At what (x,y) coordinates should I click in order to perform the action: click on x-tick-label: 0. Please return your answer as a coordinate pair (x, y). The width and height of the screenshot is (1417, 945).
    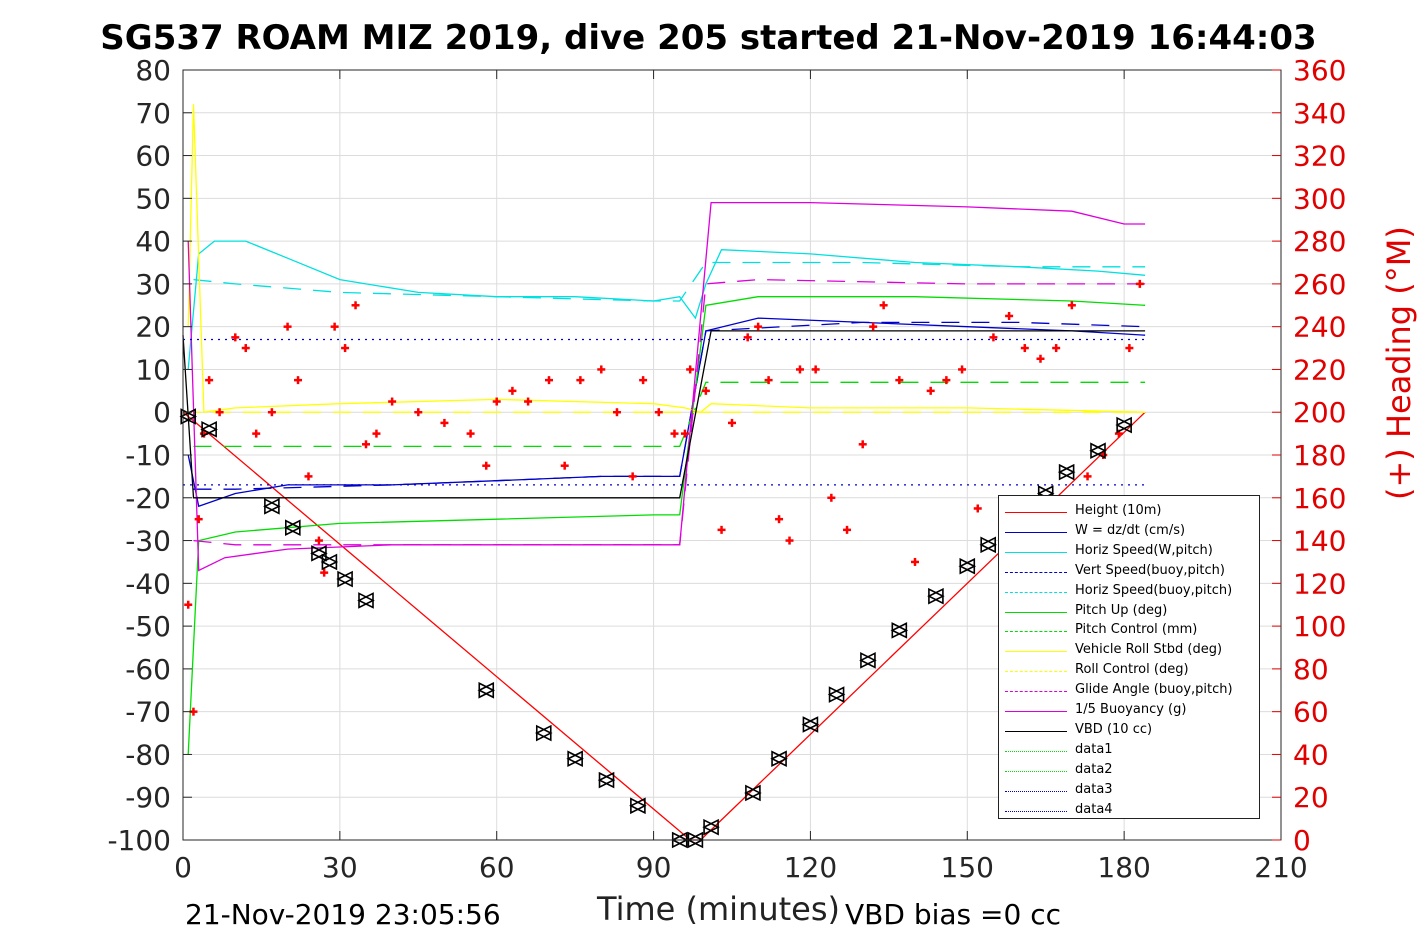
    Looking at the image, I should click on (183, 867).